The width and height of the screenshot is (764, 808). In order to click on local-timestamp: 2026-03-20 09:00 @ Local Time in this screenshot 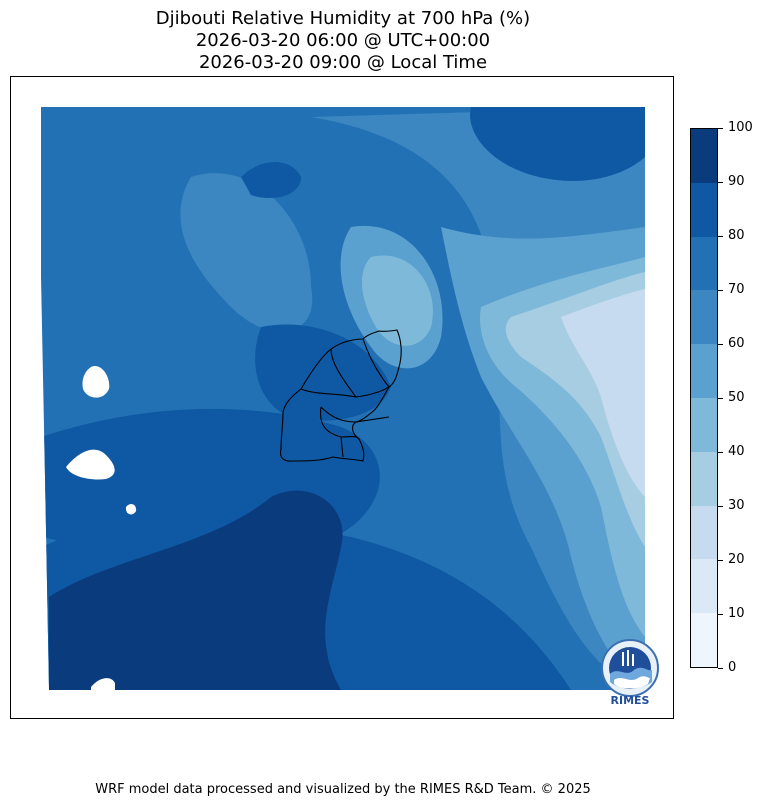, I will do `click(343, 62)`.